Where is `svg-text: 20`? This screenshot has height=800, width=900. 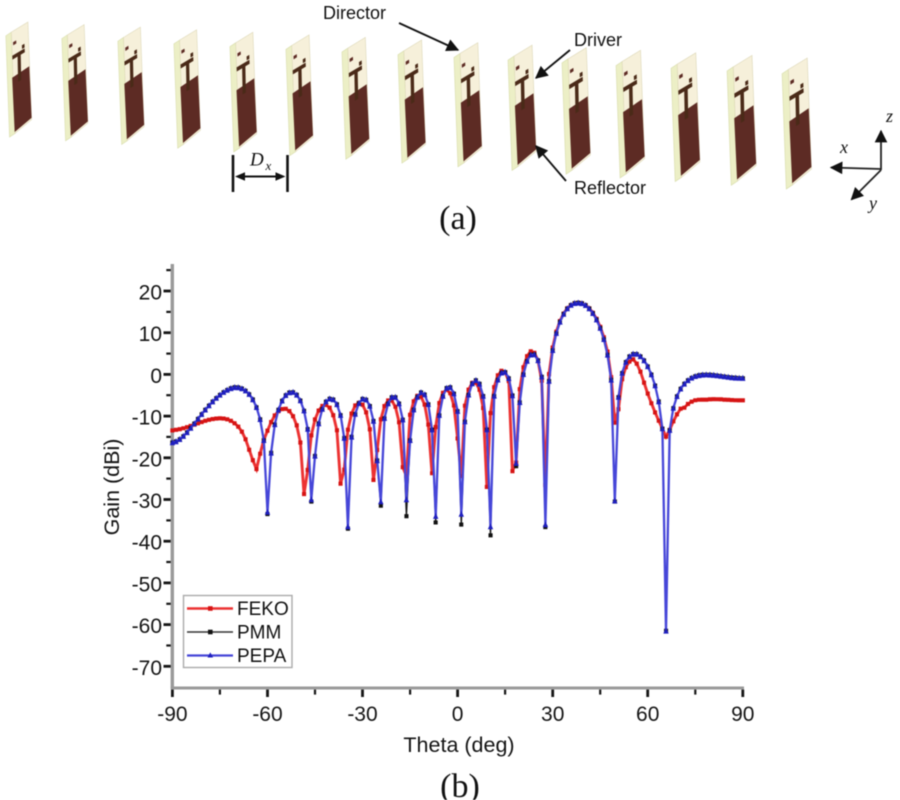 svg-text: 20 is located at coordinates (150, 293).